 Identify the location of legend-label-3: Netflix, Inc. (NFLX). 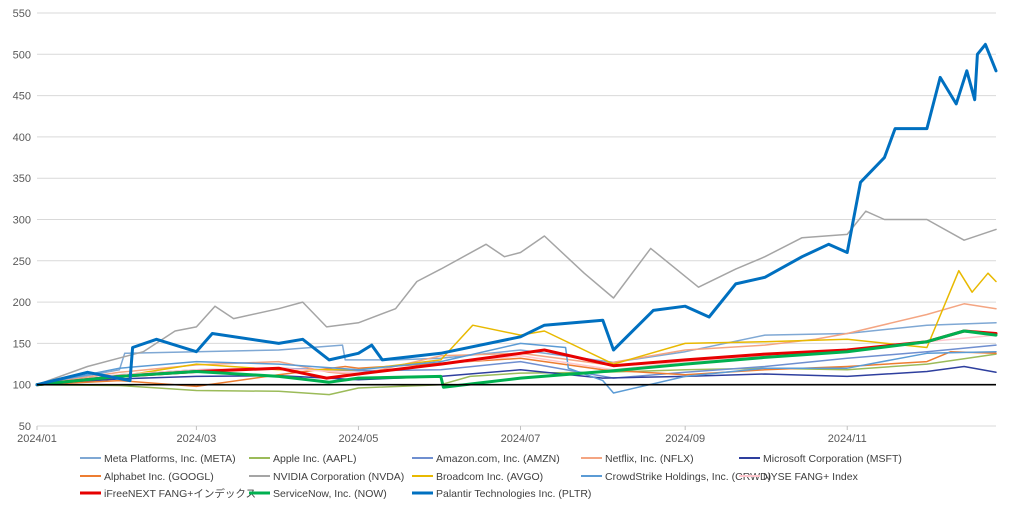
(649, 459).